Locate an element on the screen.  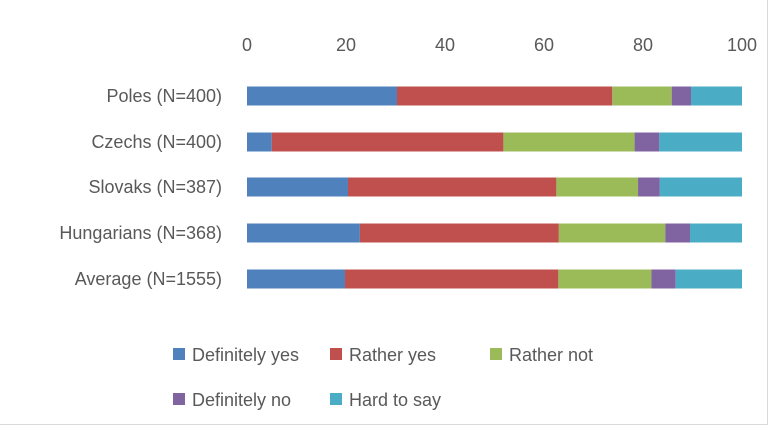
category-label: Poles (N=400) is located at coordinates (164, 96).